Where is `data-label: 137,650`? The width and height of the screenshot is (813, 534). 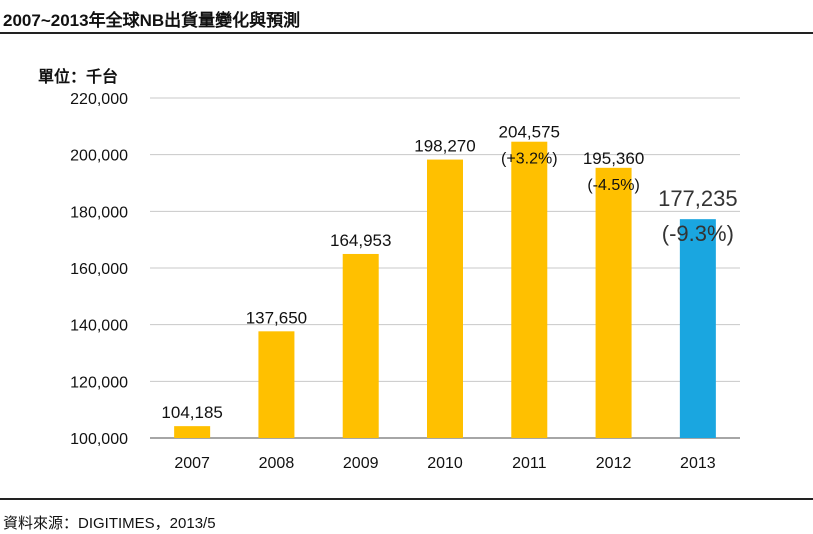
data-label: 137,650 is located at coordinates (276, 317).